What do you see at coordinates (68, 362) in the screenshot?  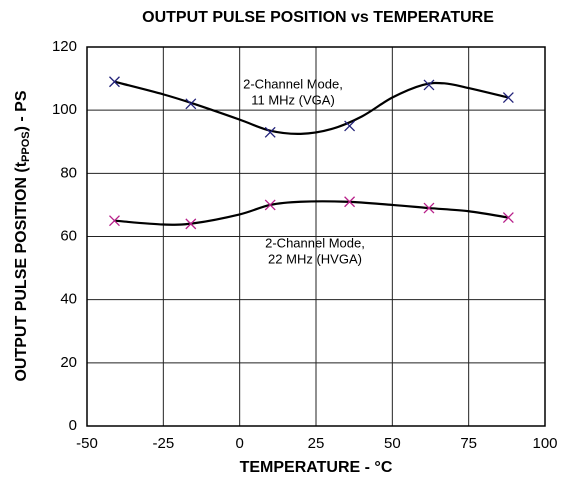 I see `y-tick-label: 20` at bounding box center [68, 362].